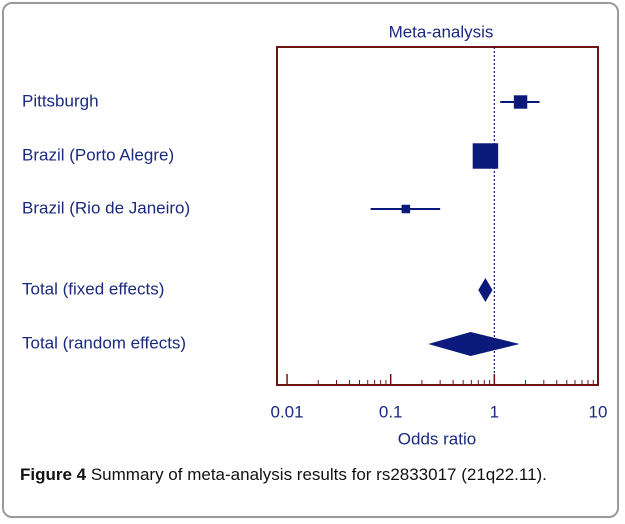  What do you see at coordinates (98, 154) in the screenshot?
I see `study-label: Brazil (Porto Alegre)` at bounding box center [98, 154].